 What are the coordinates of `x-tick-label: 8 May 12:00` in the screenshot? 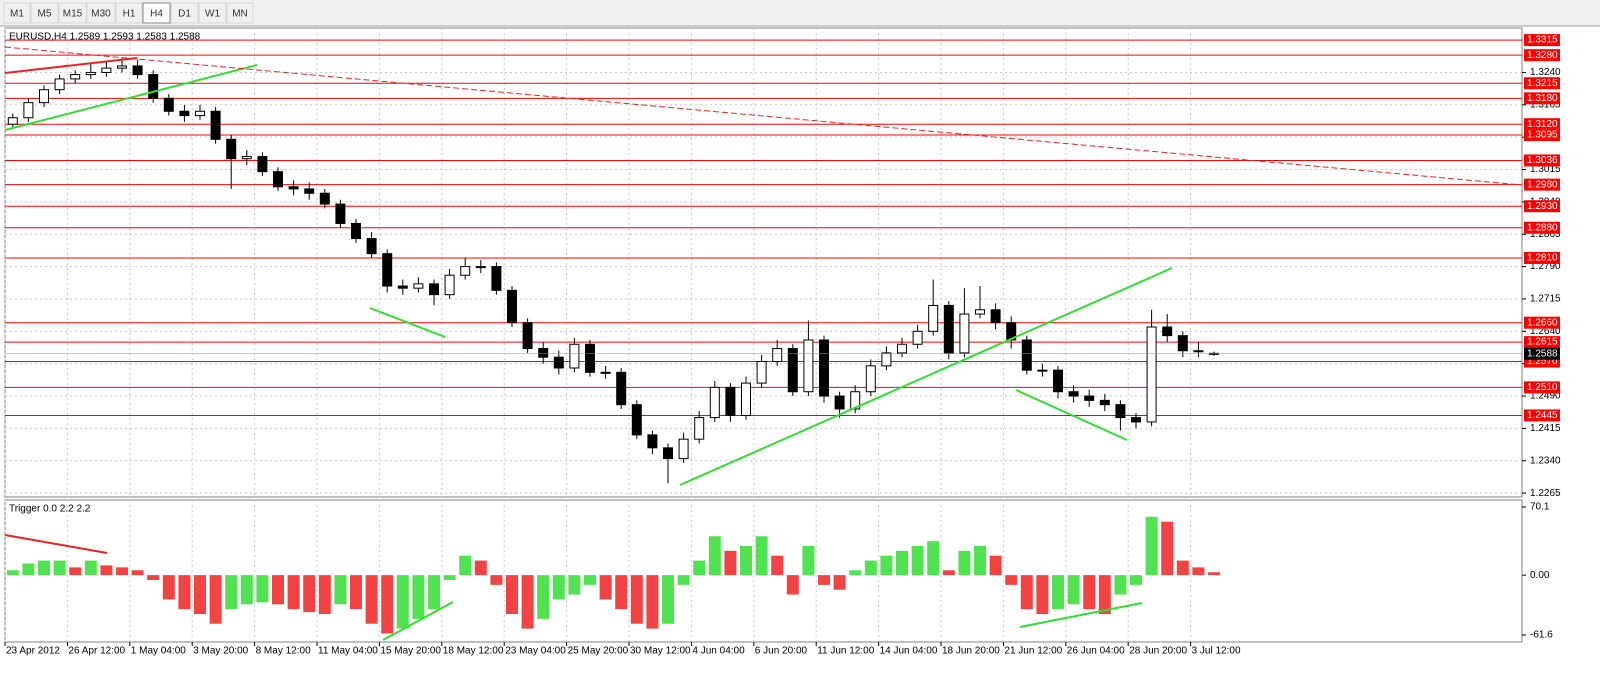 It's located at (283, 651).